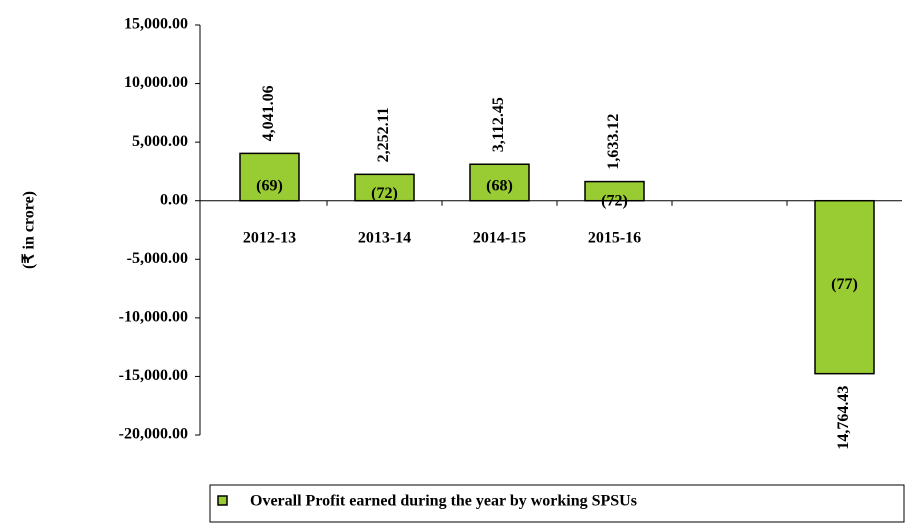 Image resolution: width=906 pixels, height=523 pixels. Describe the element at coordinates (153, 317) in the screenshot. I see `y-tick-label: -10,000.00` at that location.